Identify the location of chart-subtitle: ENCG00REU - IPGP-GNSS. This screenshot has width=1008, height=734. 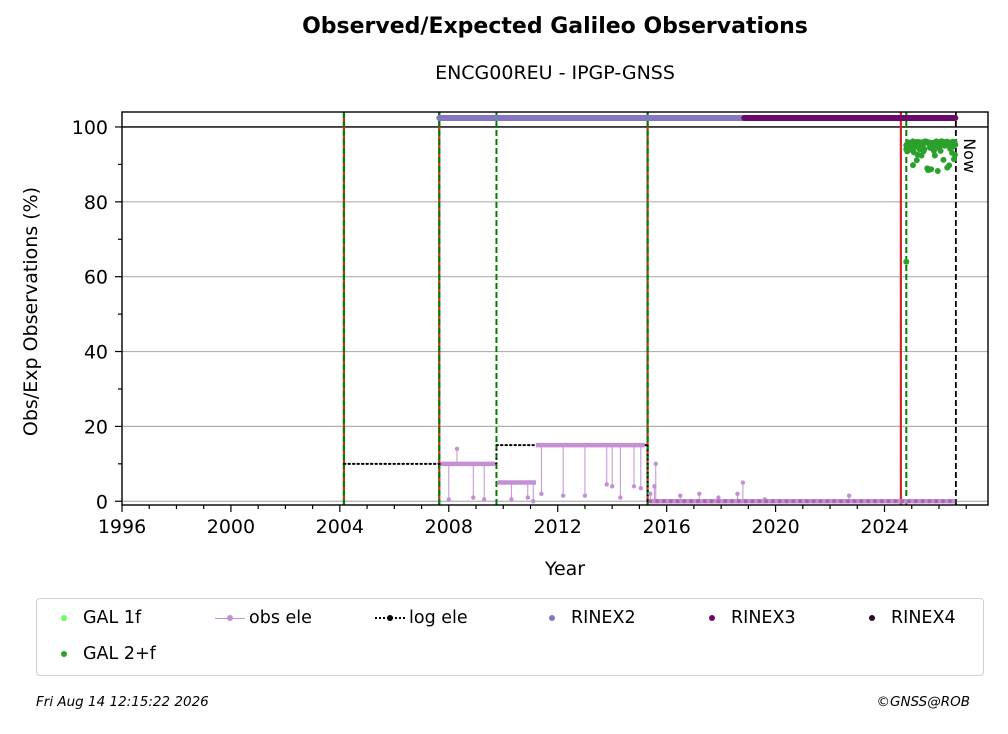
(555, 73).